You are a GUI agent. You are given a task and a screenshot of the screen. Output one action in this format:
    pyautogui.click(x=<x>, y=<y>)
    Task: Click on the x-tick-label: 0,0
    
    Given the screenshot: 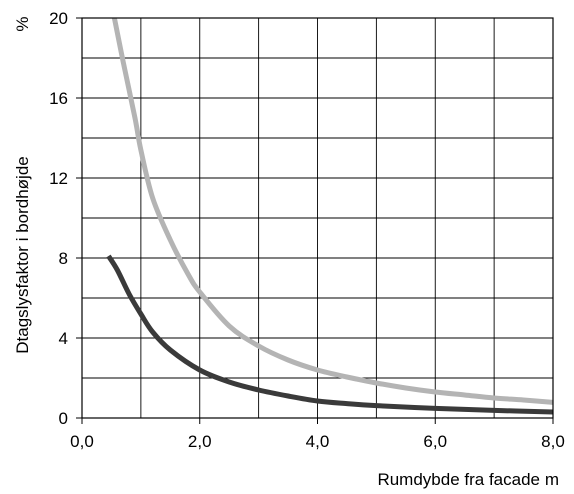 What is the action you would take?
    pyautogui.click(x=82, y=441)
    